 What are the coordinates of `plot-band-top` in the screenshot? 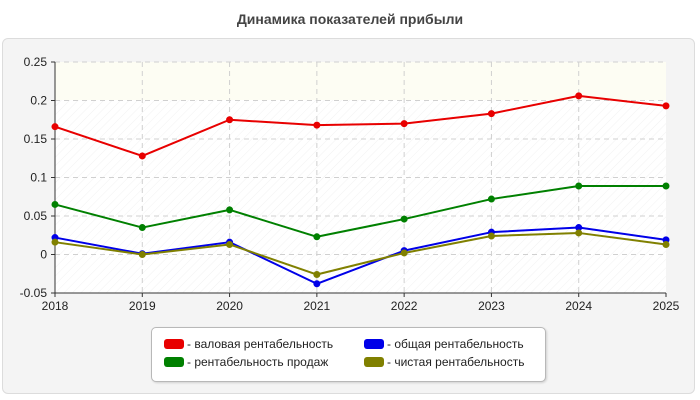 It's located at (360, 81).